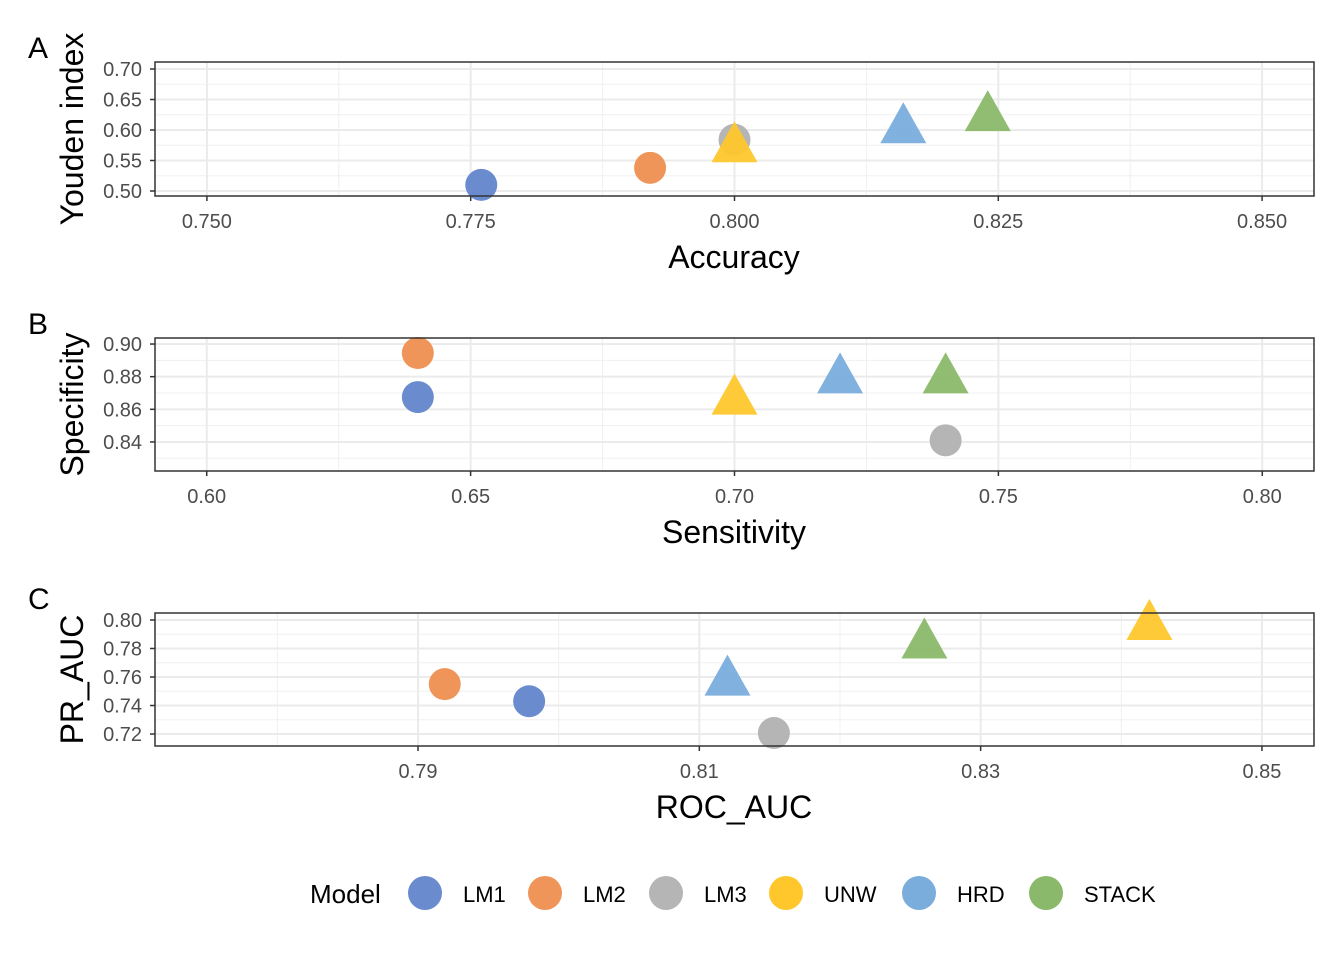 The image size is (1344, 965). Describe the element at coordinates (850, 894) in the screenshot. I see `legend-label: UNW` at that location.